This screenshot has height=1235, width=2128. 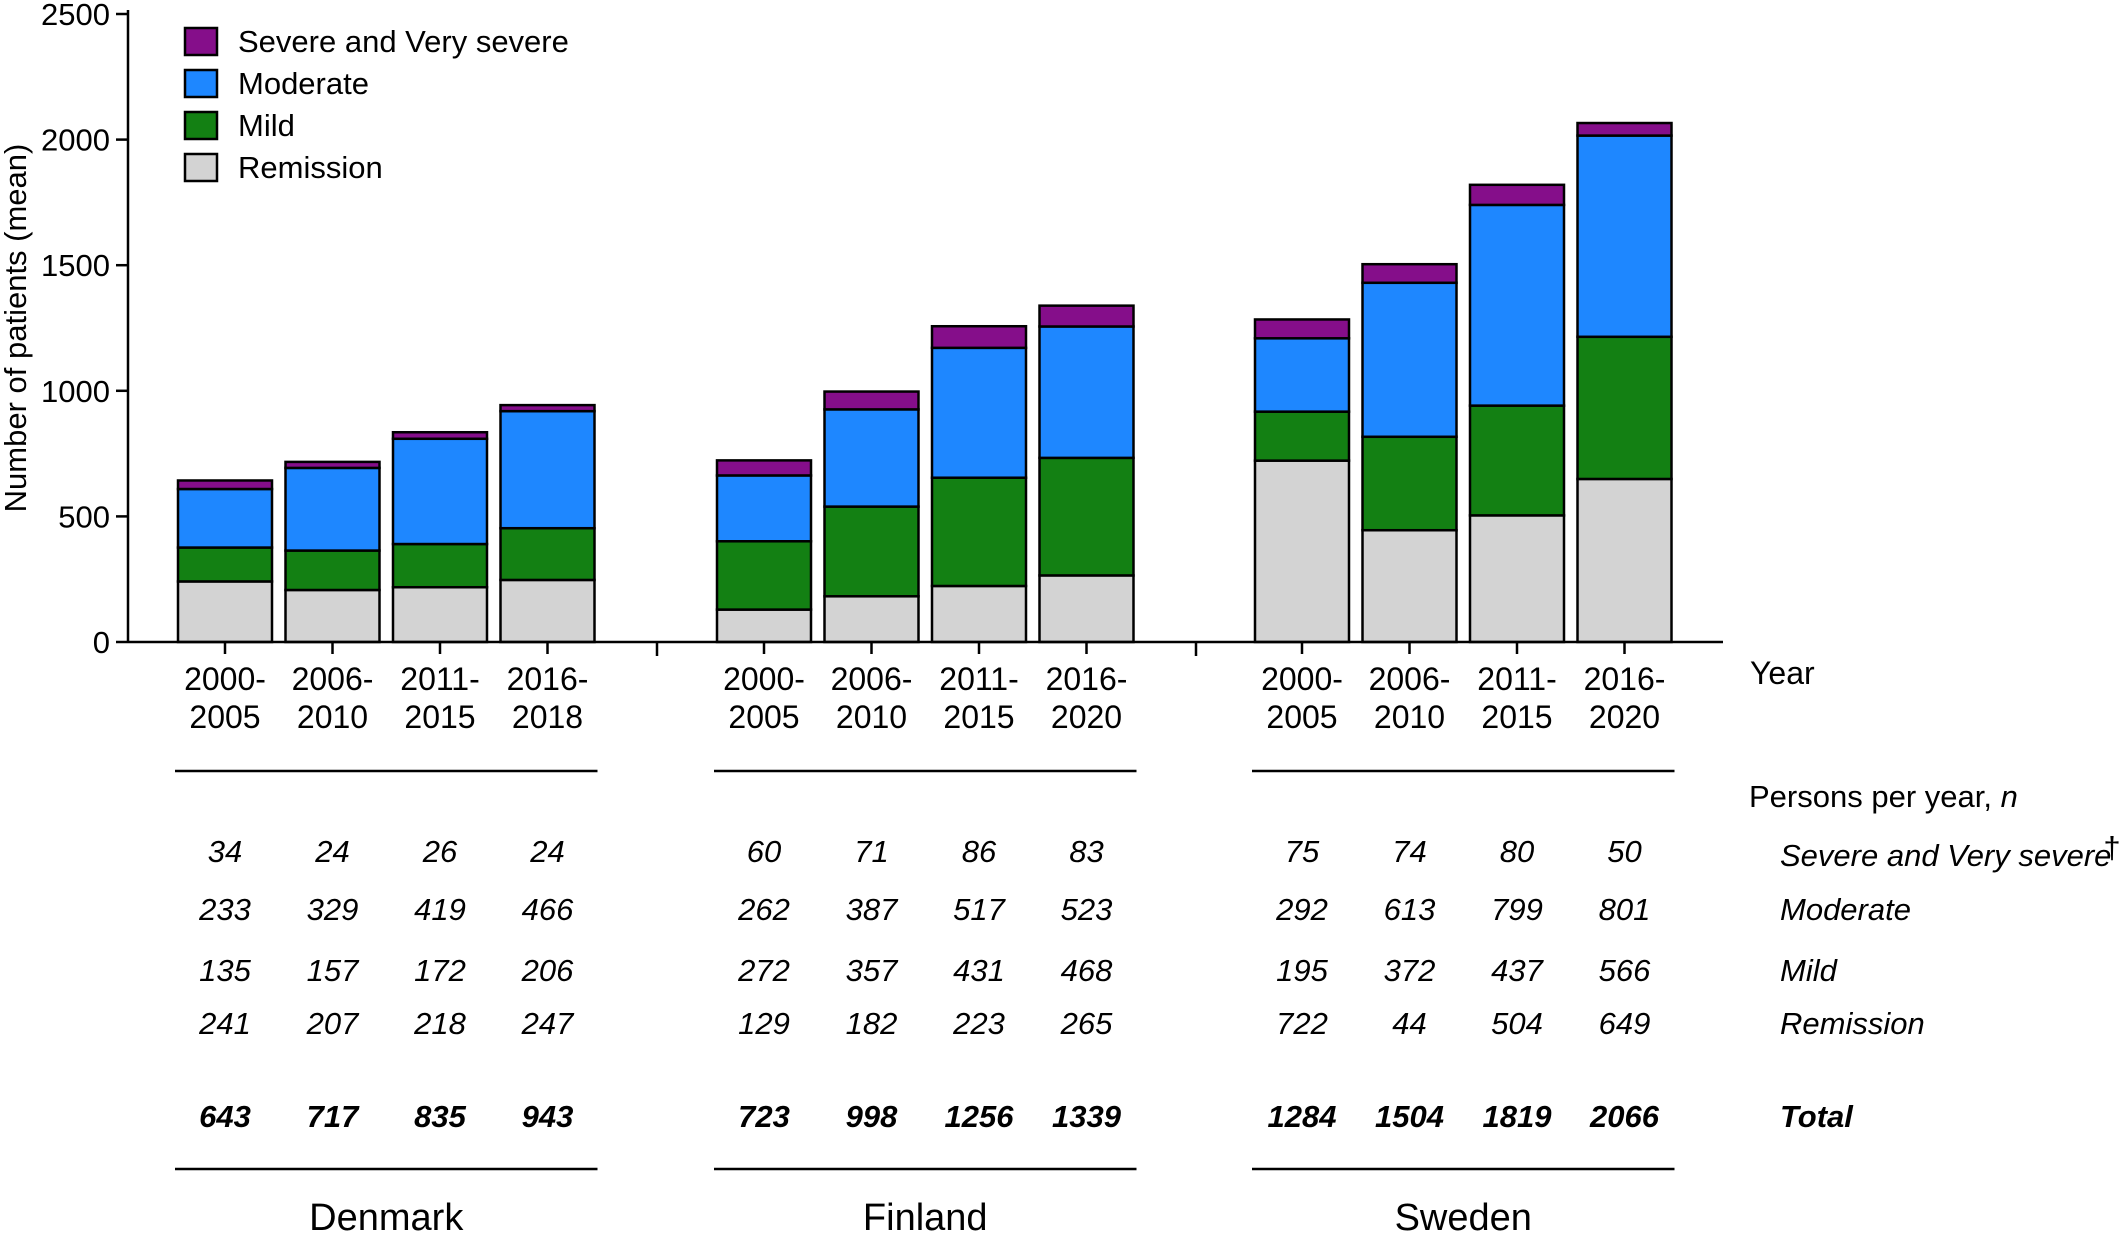 I want to click on table-cell-severe: 50, so click(x=1624, y=851).